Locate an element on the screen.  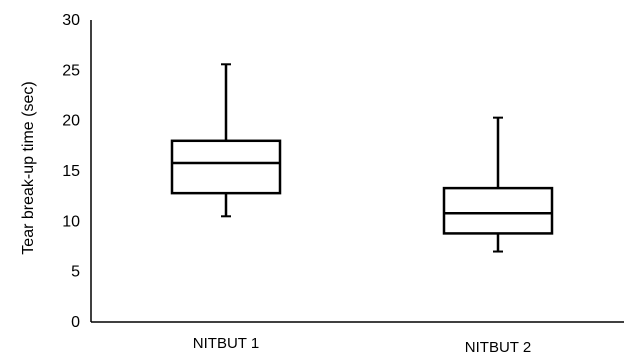
y-tick-label: 25 is located at coordinates (71, 70).